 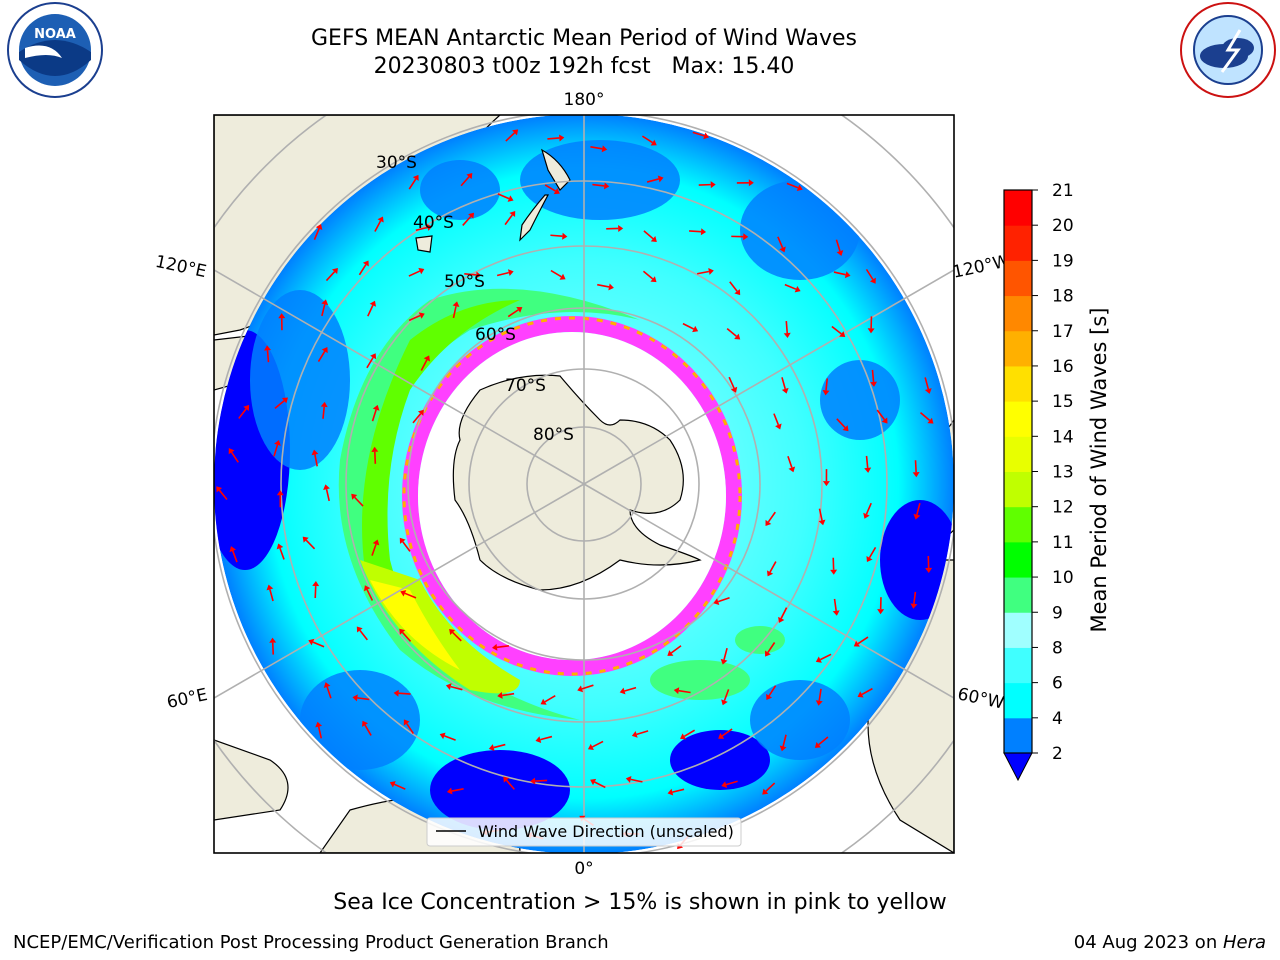 I want to click on lon-label-60e: 60°E, so click(x=187, y=699).